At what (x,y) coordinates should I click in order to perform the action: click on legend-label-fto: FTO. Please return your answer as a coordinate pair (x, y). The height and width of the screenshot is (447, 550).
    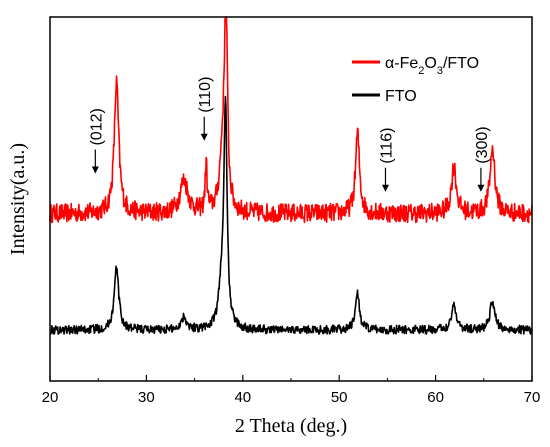
    Looking at the image, I should click on (401, 96).